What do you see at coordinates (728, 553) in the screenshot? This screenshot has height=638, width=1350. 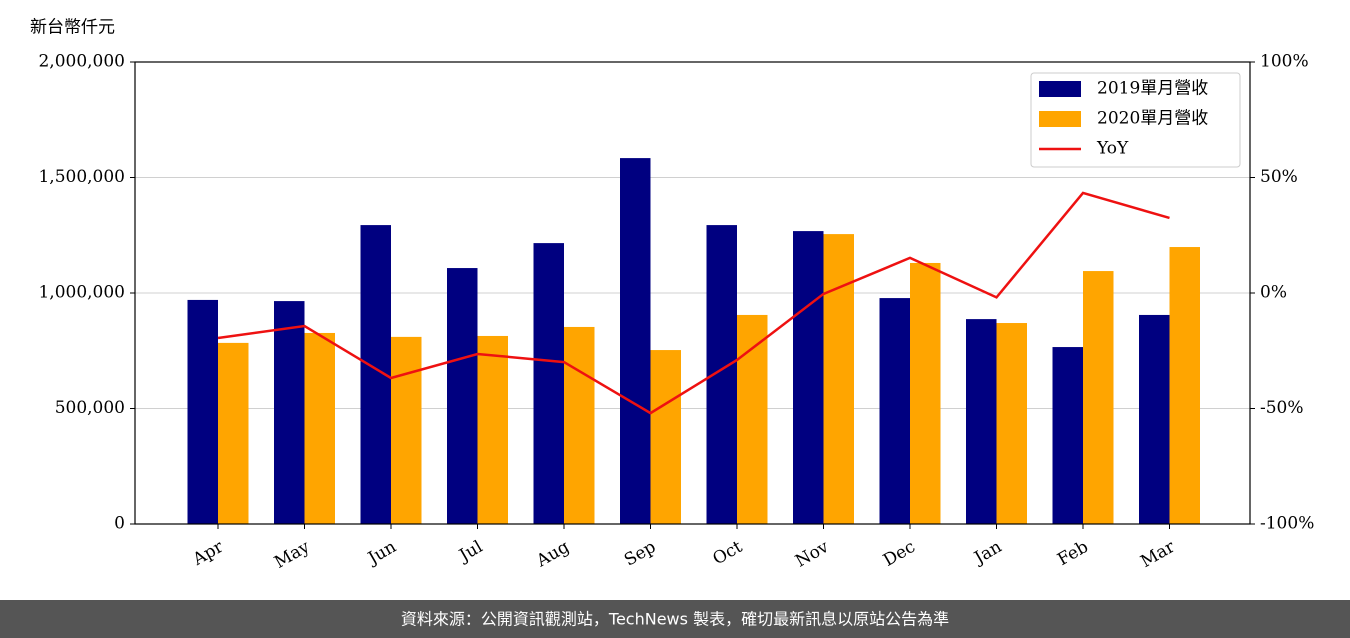 I see `x-tick-label: Oct` at bounding box center [728, 553].